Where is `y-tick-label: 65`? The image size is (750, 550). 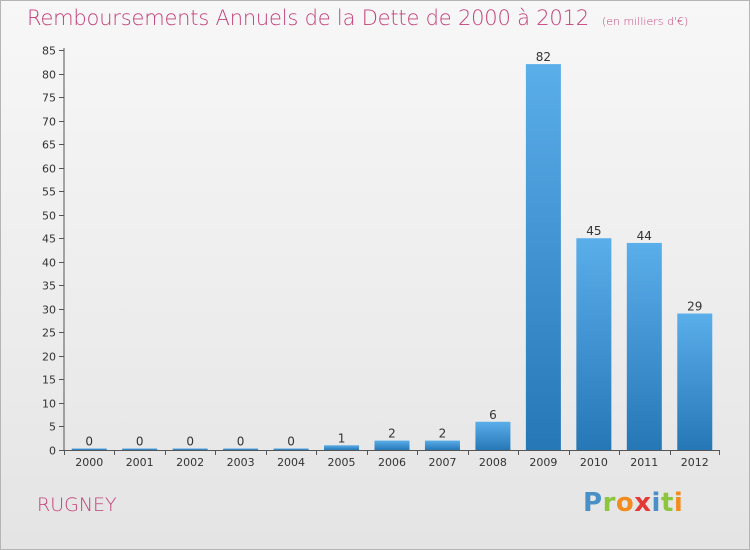 y-tick-label: 65 is located at coordinates (49, 145).